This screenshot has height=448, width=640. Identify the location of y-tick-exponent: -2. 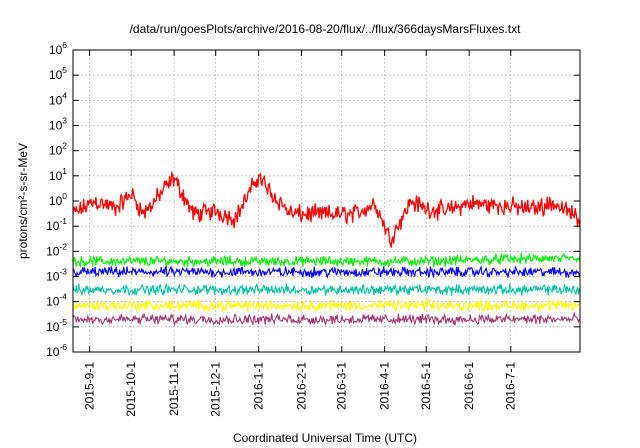
(63, 246).